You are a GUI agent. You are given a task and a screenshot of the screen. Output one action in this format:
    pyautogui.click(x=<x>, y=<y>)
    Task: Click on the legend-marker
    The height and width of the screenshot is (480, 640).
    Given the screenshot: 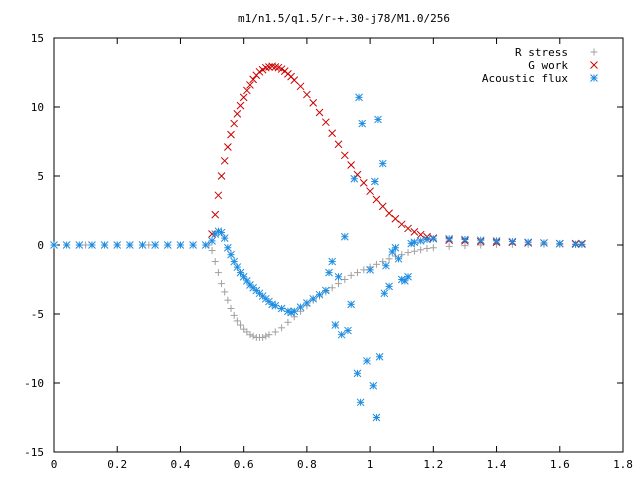 What is the action you would take?
    pyautogui.click(x=594, y=52)
    